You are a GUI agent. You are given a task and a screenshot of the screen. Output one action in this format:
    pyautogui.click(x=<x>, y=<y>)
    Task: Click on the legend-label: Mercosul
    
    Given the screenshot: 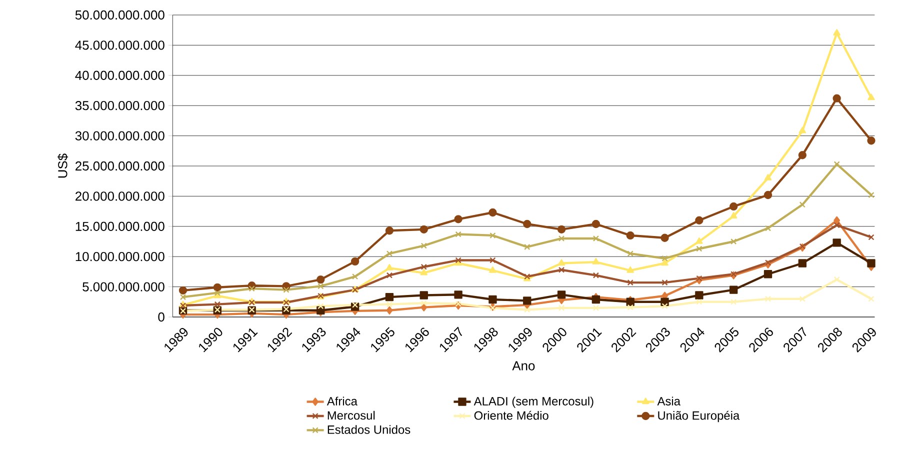 What is the action you would take?
    pyautogui.click(x=351, y=415)
    